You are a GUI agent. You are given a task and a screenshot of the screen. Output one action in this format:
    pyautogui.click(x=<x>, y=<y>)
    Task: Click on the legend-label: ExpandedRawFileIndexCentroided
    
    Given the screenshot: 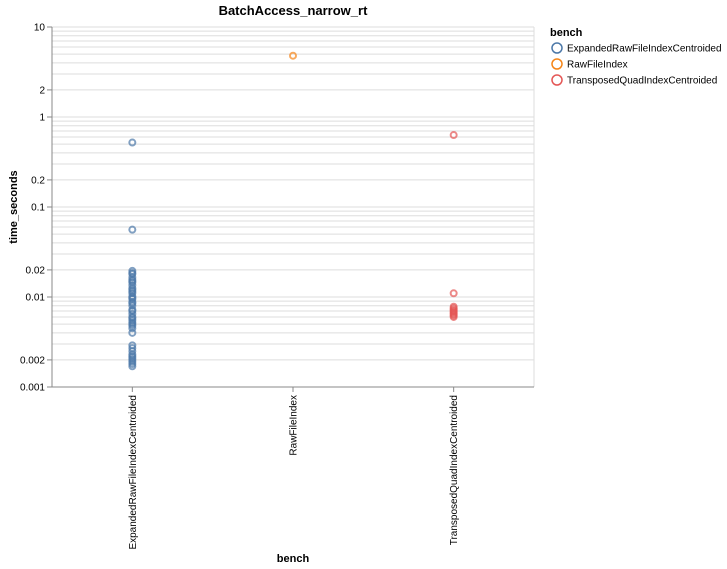 What is the action you would take?
    pyautogui.click(x=644, y=49)
    